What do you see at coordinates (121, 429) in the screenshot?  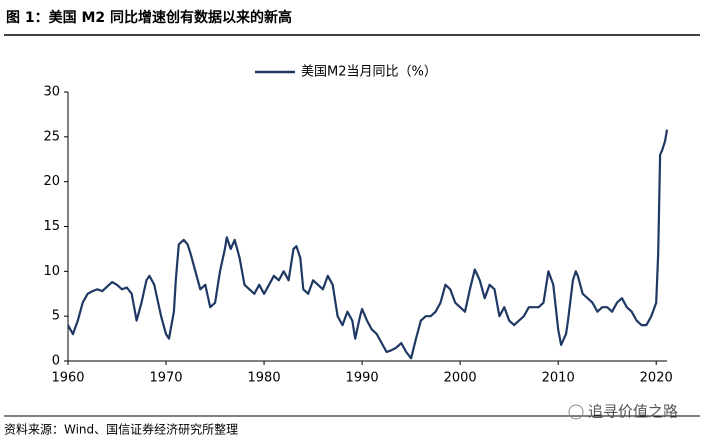 I see `source: 资料来源：Wind、国信证券经济研究所整理` at bounding box center [121, 429].